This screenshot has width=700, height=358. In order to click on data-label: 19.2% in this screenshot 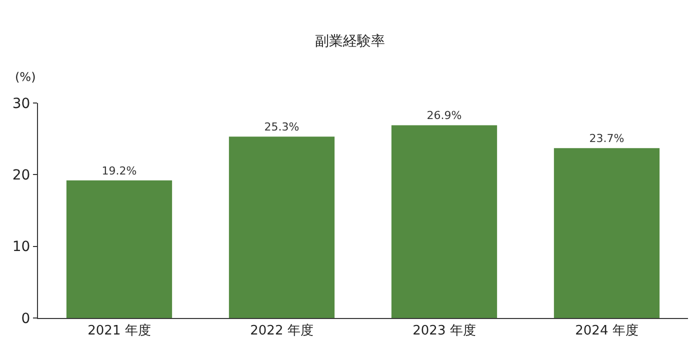, I will do `click(119, 171)`.